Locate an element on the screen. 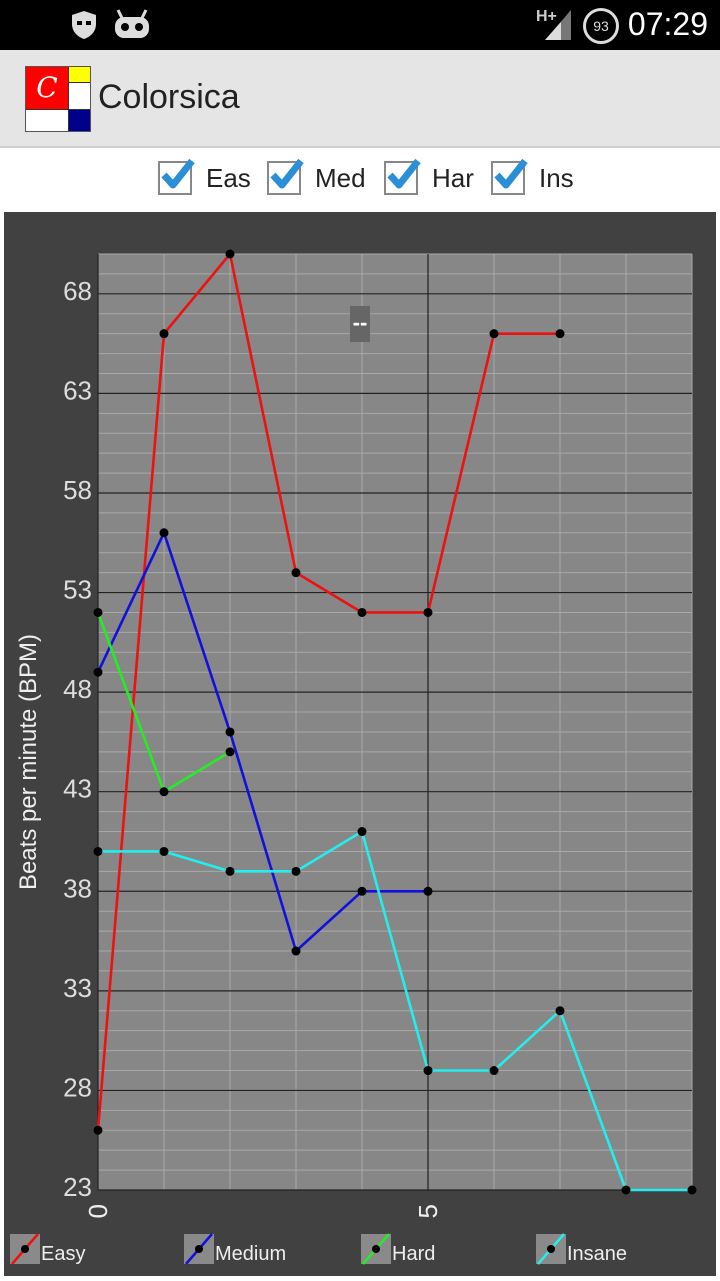 This screenshot has width=720, height=1281. y-tick-label: 58 is located at coordinates (77, 490).